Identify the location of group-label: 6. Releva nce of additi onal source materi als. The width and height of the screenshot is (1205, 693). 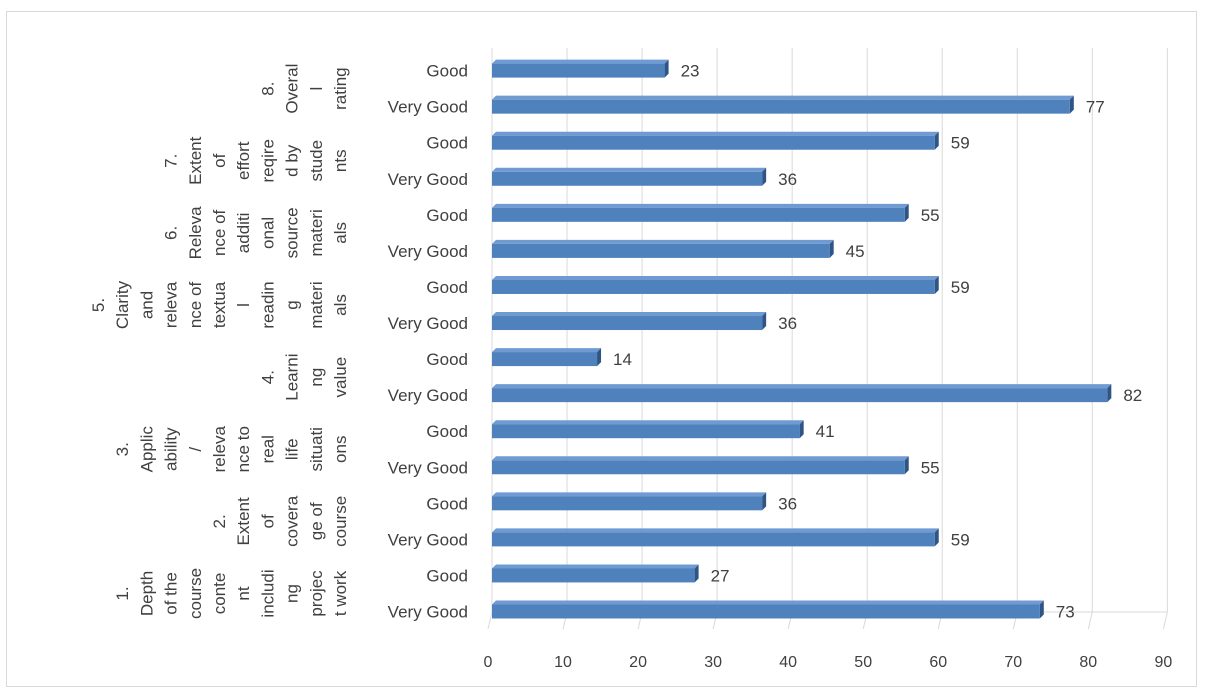
(256, 232).